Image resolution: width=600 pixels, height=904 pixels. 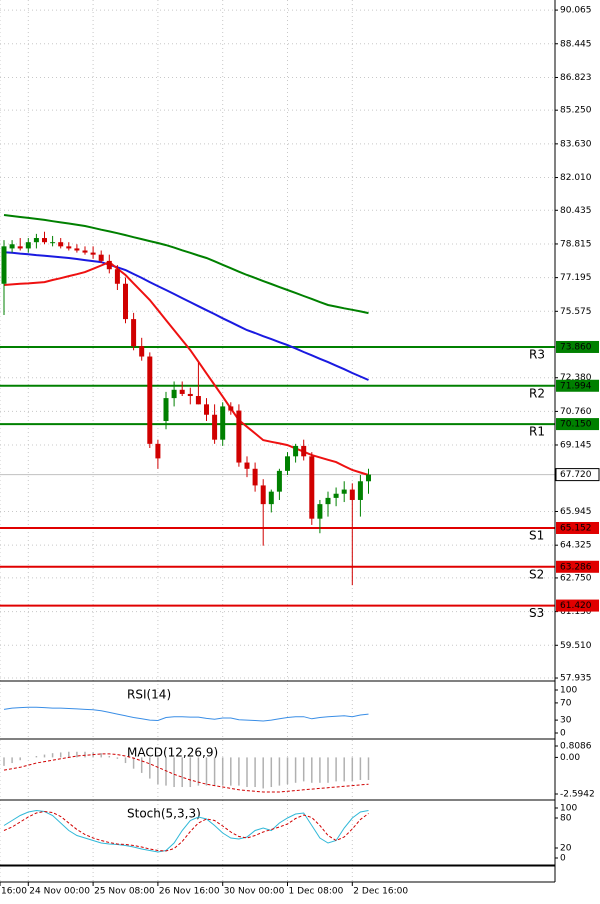 What do you see at coordinates (576, 111) in the screenshot?
I see `y-tick-label: 85.250` at bounding box center [576, 111].